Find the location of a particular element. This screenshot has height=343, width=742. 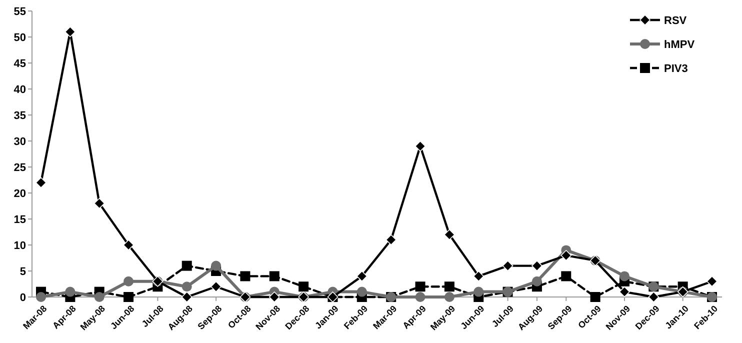

y-tick-label: 35 is located at coordinates (20, 116).